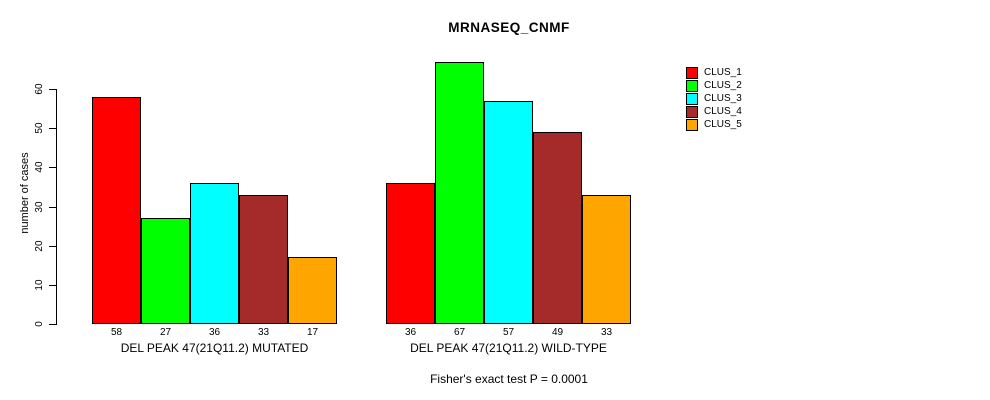  What do you see at coordinates (39, 285) in the screenshot?
I see `y-axis-tick-label: 10` at bounding box center [39, 285].